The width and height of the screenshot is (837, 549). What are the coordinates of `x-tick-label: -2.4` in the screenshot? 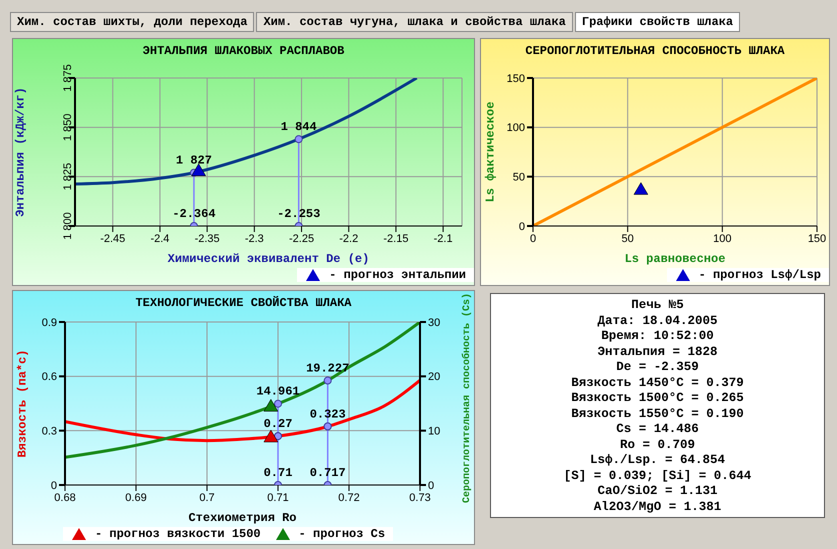 It's located at (160, 238).